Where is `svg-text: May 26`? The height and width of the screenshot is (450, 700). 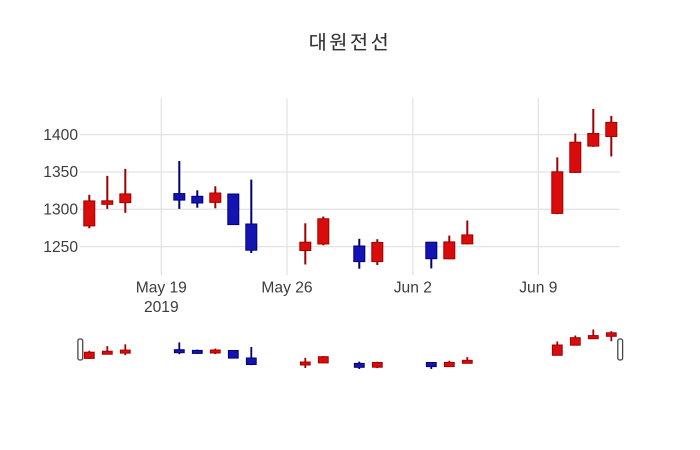
svg-text: May 26 is located at coordinates (286, 287).